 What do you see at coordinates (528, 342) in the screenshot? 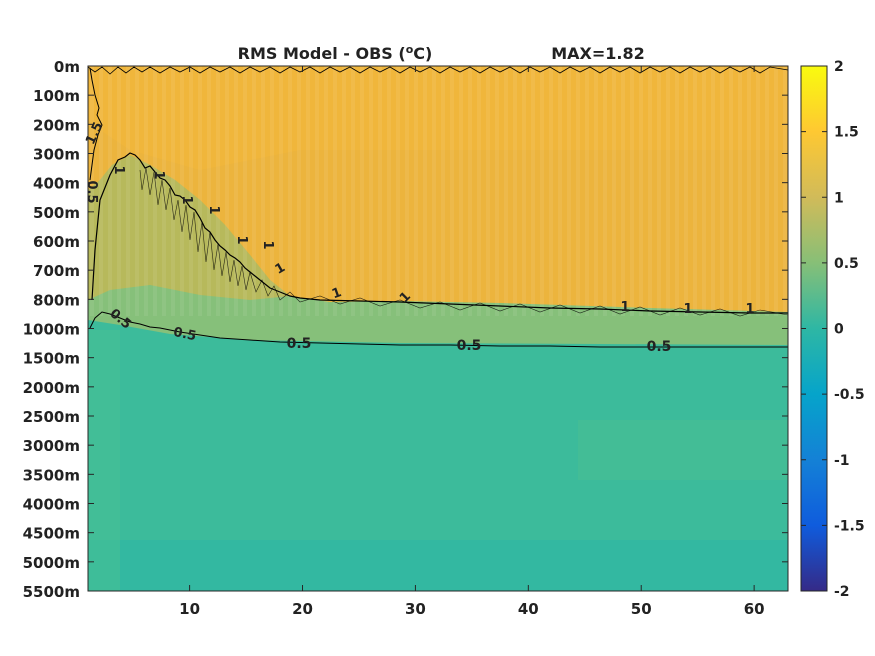
I see `x-tick: 40` at bounding box center [528, 342].